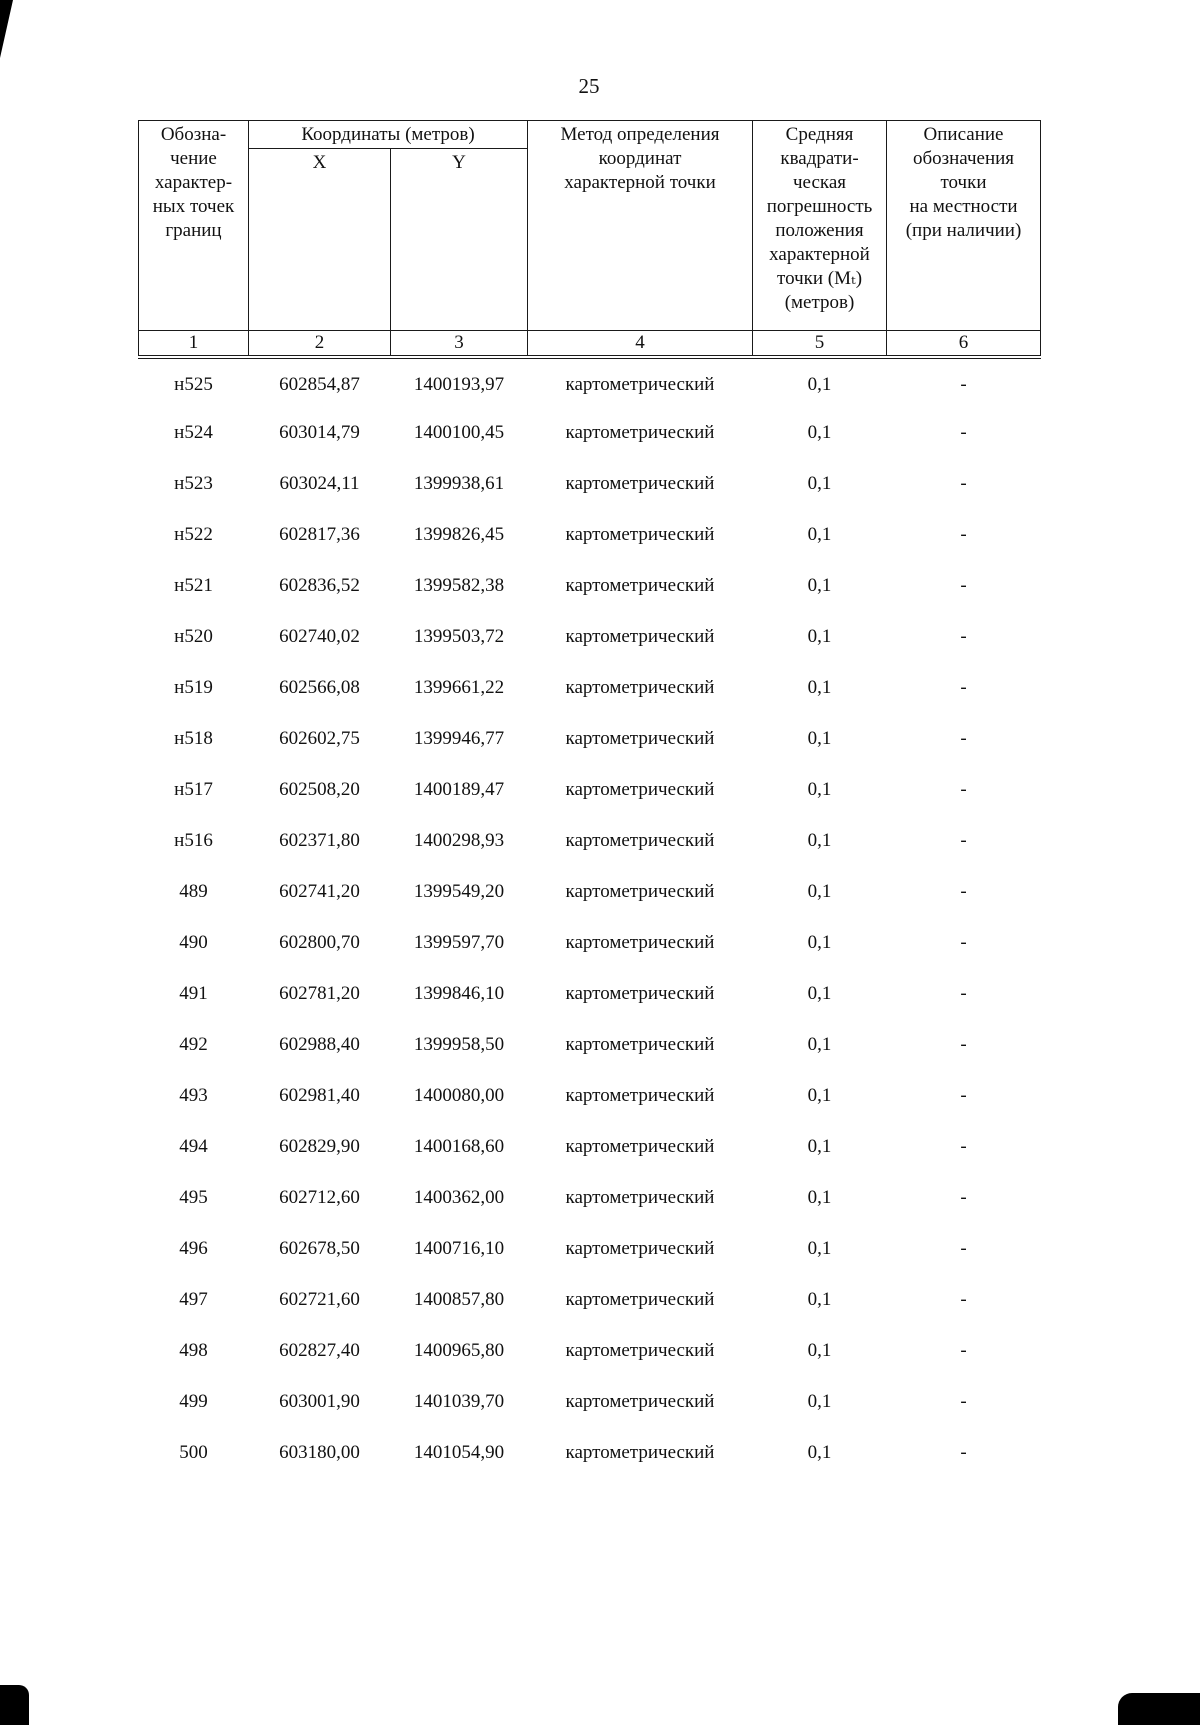 This screenshot has height=1725, width=1200. What do you see at coordinates (459, 636) in the screenshot?
I see `y-coordinate-cell: 1399503,72` at bounding box center [459, 636].